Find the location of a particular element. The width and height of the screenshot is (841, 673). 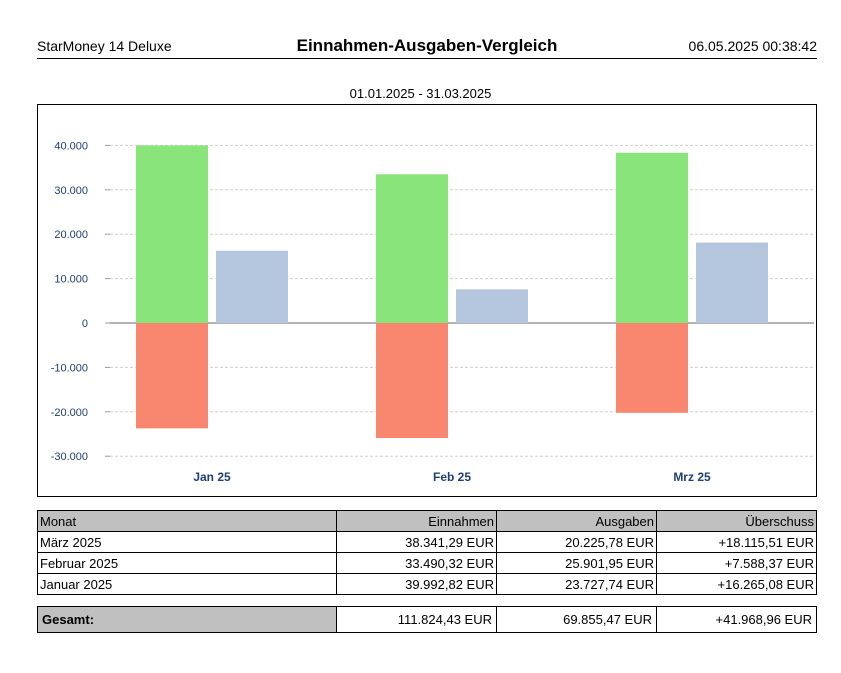

cell-income: 39.992,82 EUR is located at coordinates (416, 584).